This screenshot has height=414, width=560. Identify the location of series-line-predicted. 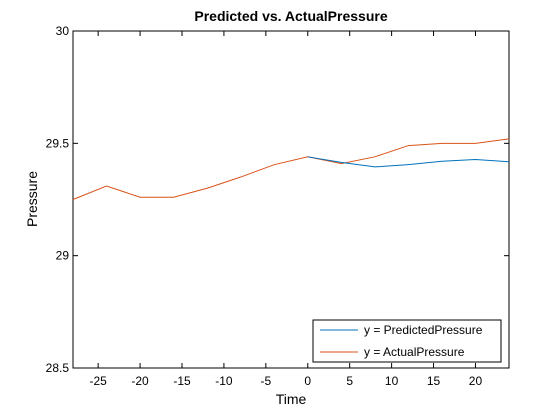
(408, 162).